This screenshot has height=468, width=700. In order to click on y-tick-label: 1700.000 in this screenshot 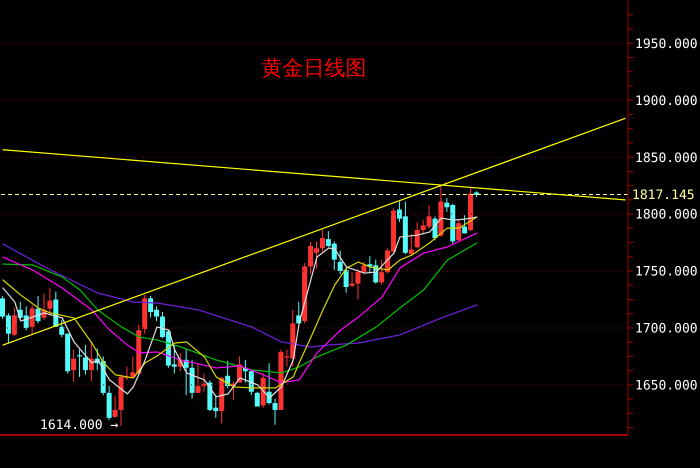, I will do `click(666, 329)`.